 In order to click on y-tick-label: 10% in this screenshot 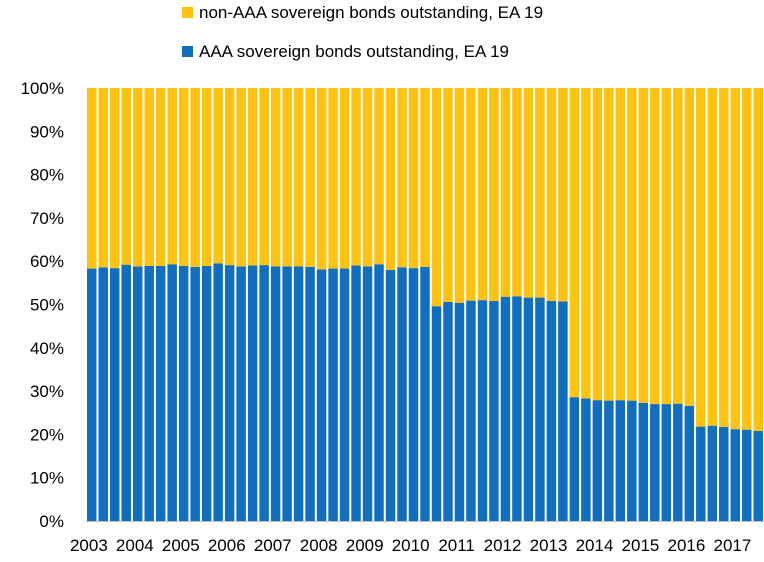, I will do `click(47, 478)`.